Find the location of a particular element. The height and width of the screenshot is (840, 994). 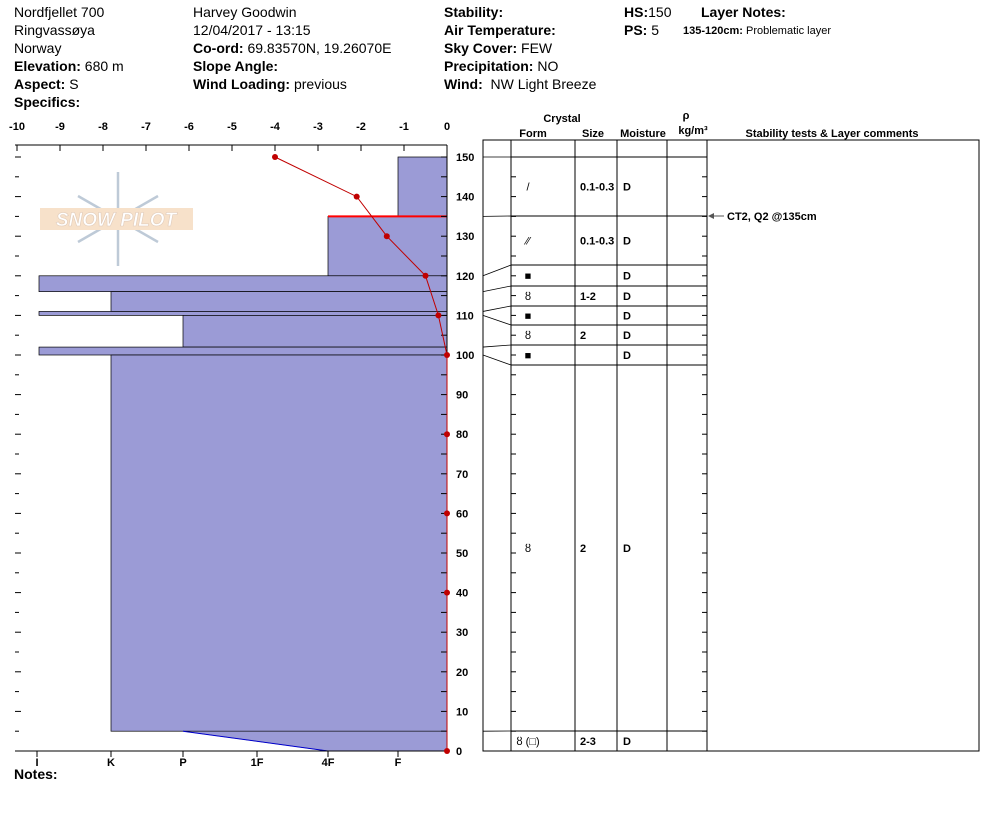

hardness-tick-label: K is located at coordinates (111, 763).